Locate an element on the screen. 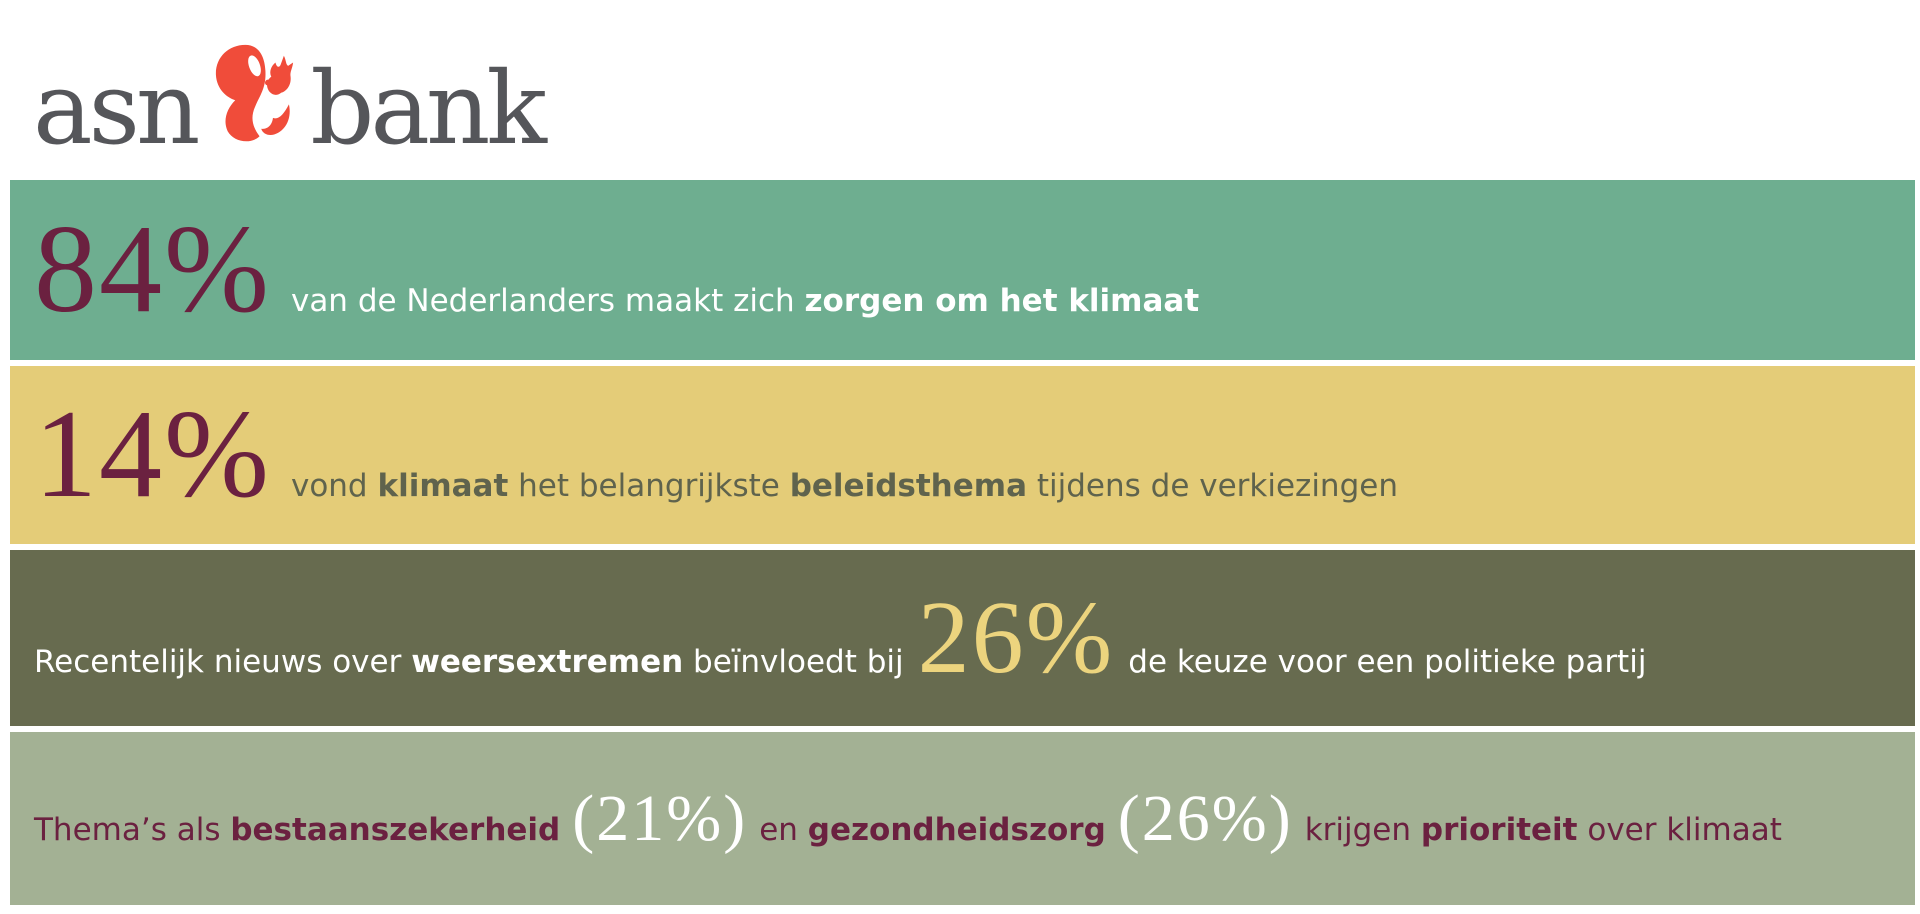 This screenshot has height=914, width=1920. text-segment-bold: bestaanszekerheid is located at coordinates (395, 829).